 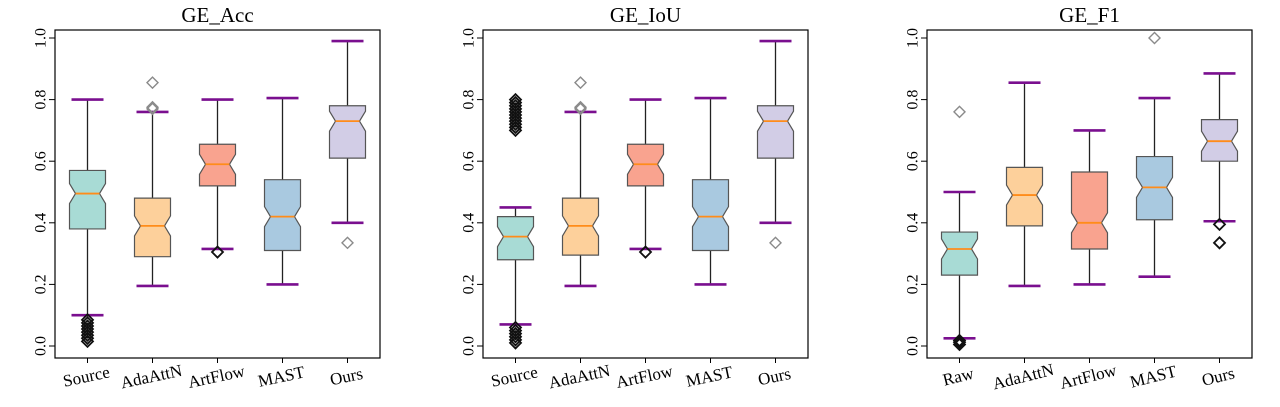 What do you see at coordinates (645, 15) in the screenshot?
I see `chart-title: GE_IoU` at bounding box center [645, 15].